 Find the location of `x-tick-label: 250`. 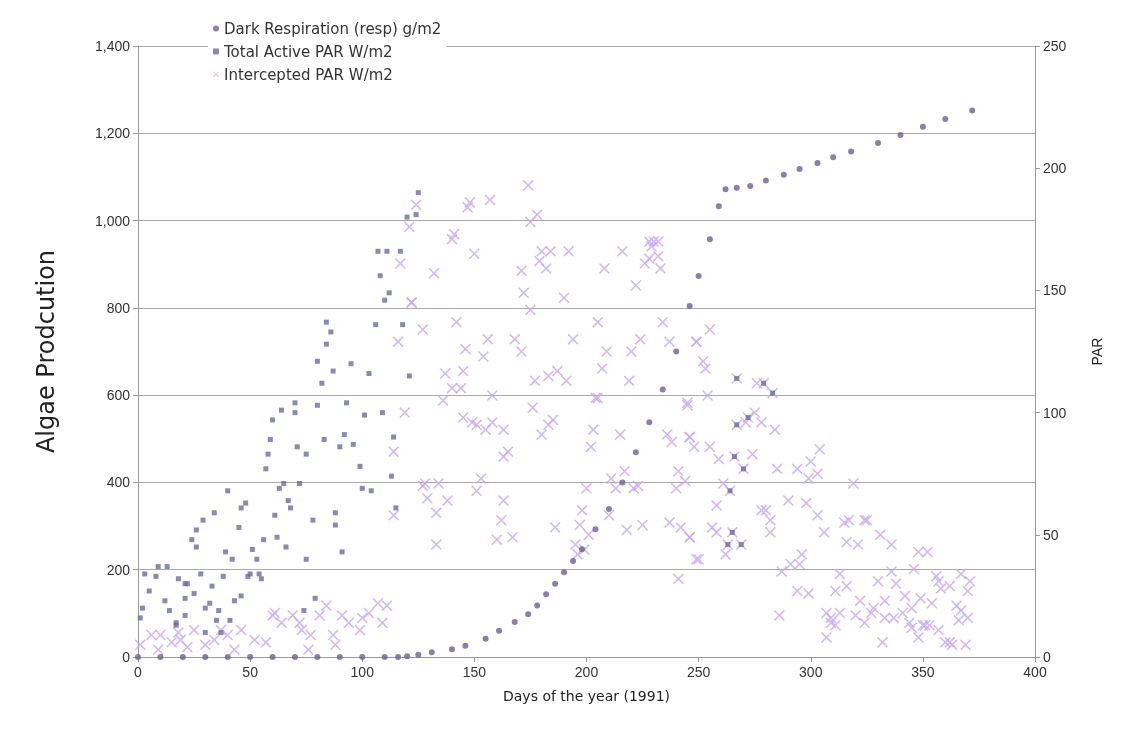

x-tick-label: 250 is located at coordinates (698, 672).